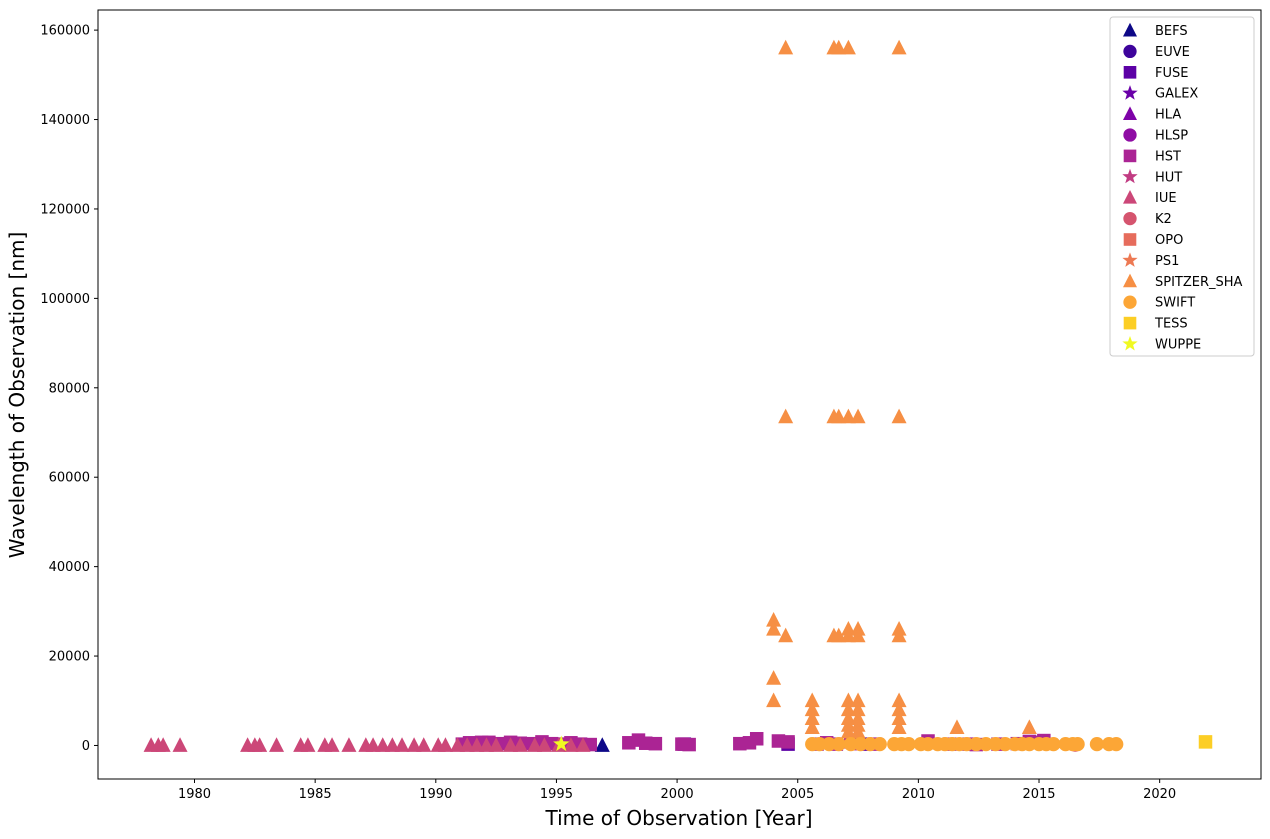 The image size is (1270, 839). Describe the element at coordinates (1168, 115) in the screenshot. I see `legend-label-hla: HLA` at that location.